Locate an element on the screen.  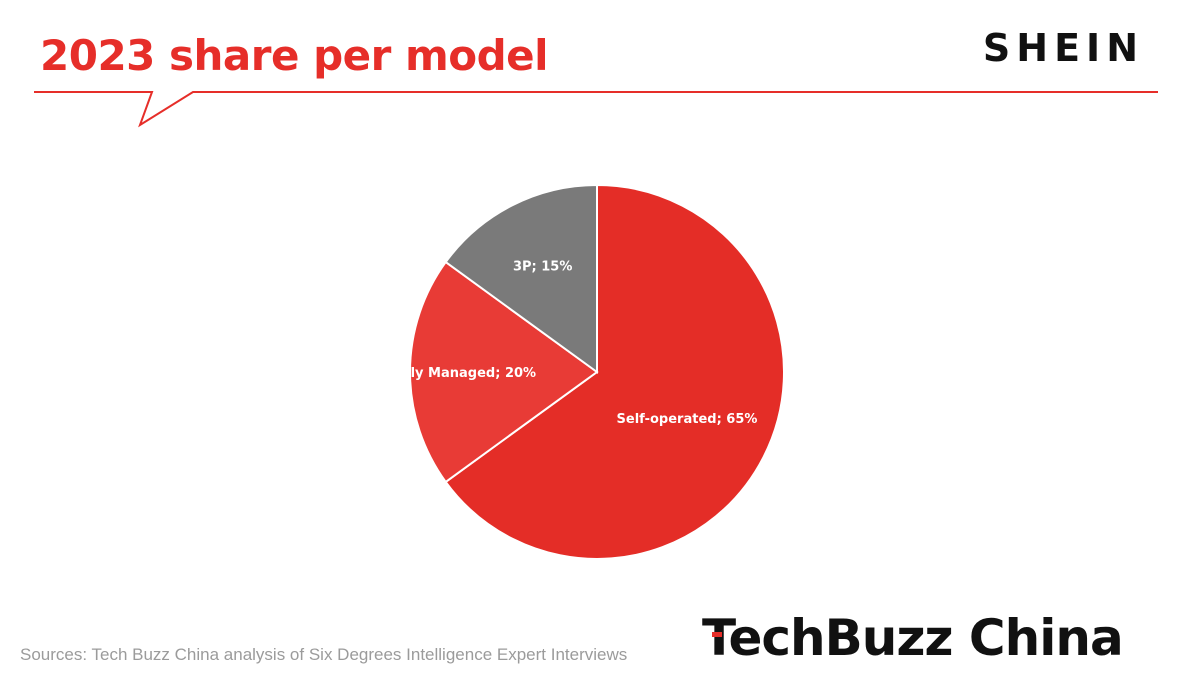
page-title: 2023 share per model is located at coordinates (294, 55).